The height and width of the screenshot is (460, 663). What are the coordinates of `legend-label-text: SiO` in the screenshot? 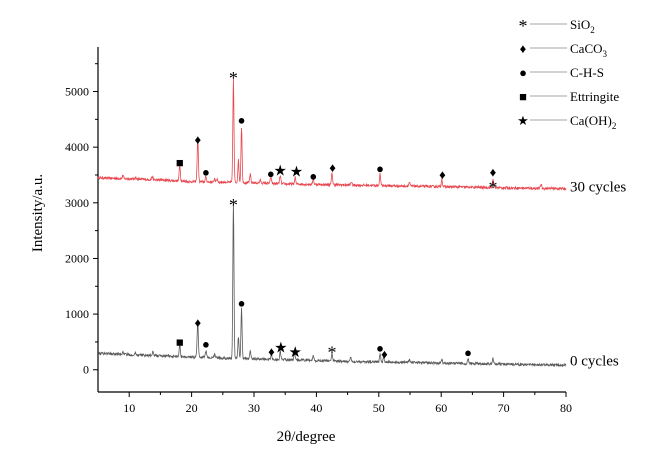 It's located at (580, 24).